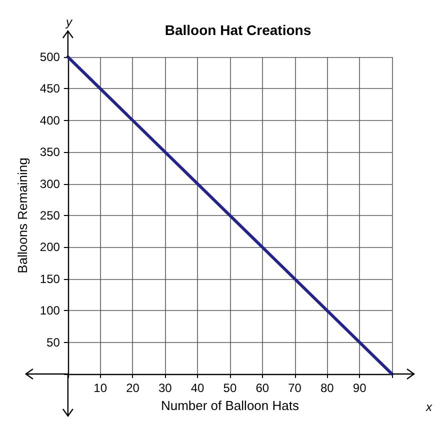 This screenshot has width=442, height=433. Describe the element at coordinates (50, 152) in the screenshot. I see `y-tick-label: 350` at that location.